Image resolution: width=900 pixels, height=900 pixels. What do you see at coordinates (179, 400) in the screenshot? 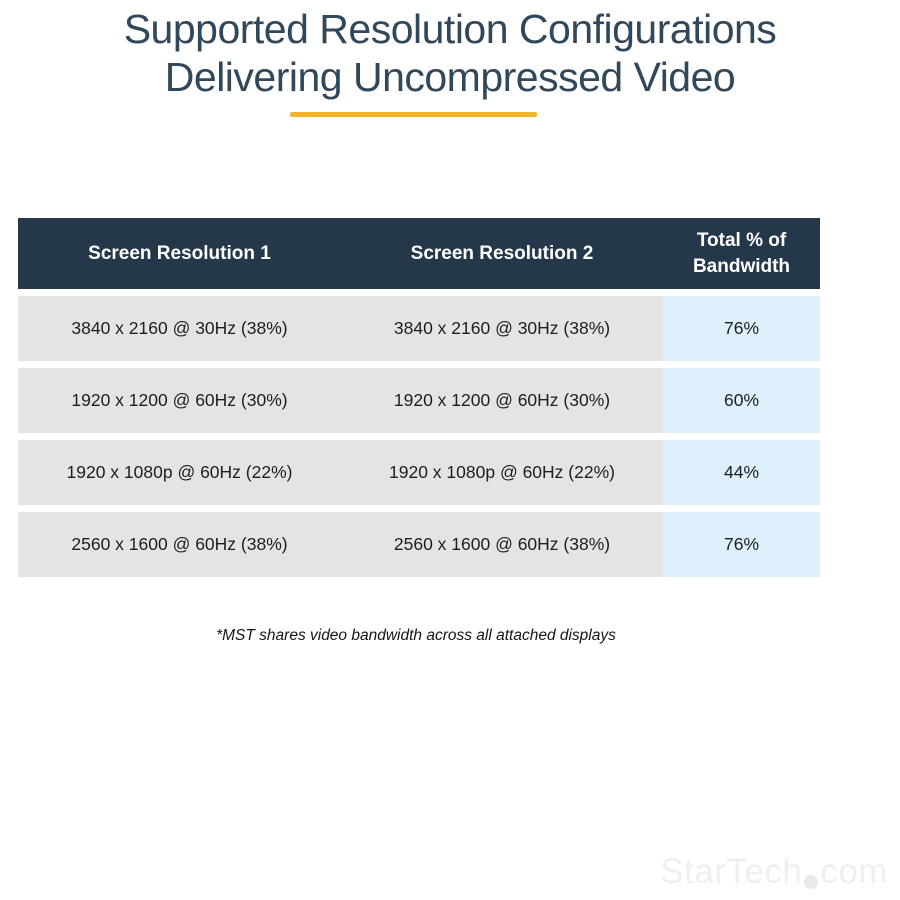
I see `cell-resolution-1: 1920 x 1200 @ 60Hz (30%)` at bounding box center [179, 400].